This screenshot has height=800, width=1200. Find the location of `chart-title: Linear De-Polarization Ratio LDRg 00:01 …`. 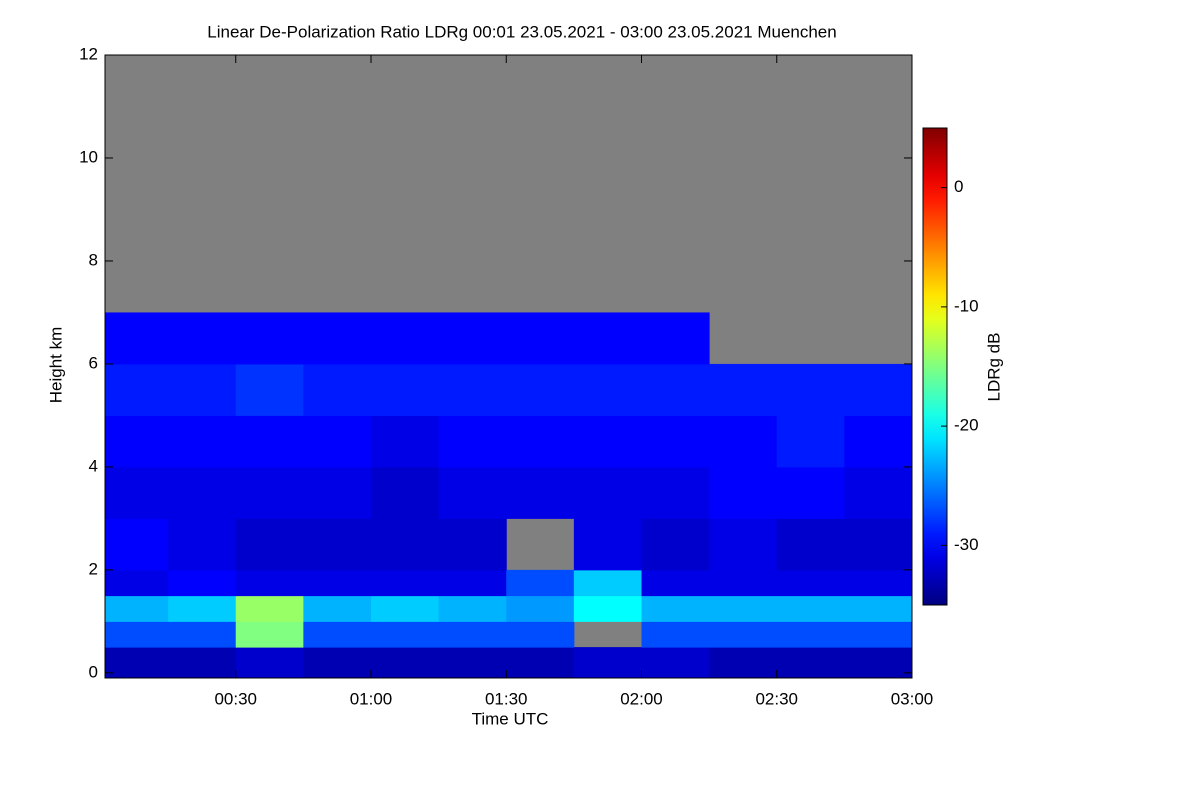

chart-title: Linear De-Polarization Ratio LDRg 00:01 … is located at coordinates (521, 31).